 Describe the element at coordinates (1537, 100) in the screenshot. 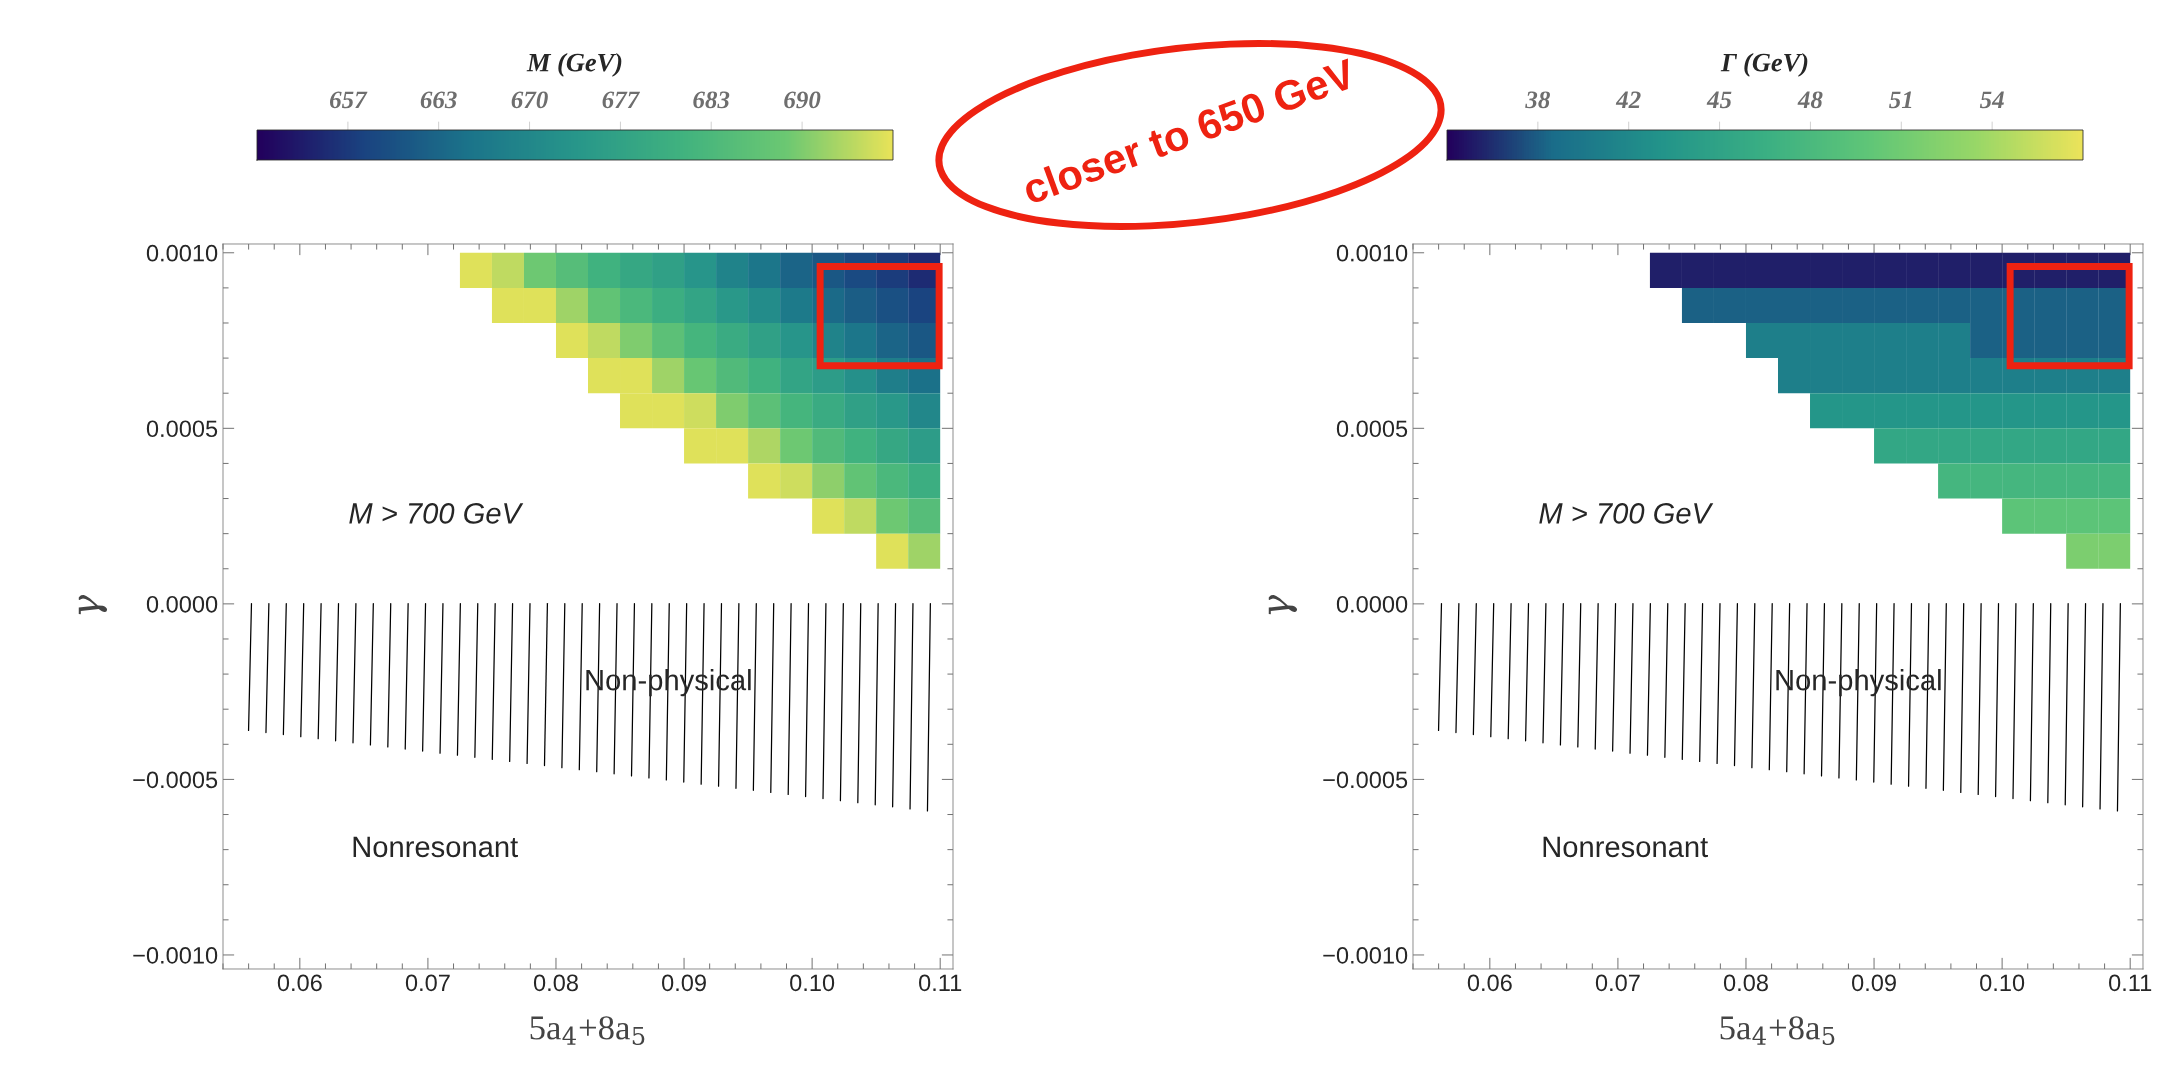

I see `color-bar-label: 38` at that location.